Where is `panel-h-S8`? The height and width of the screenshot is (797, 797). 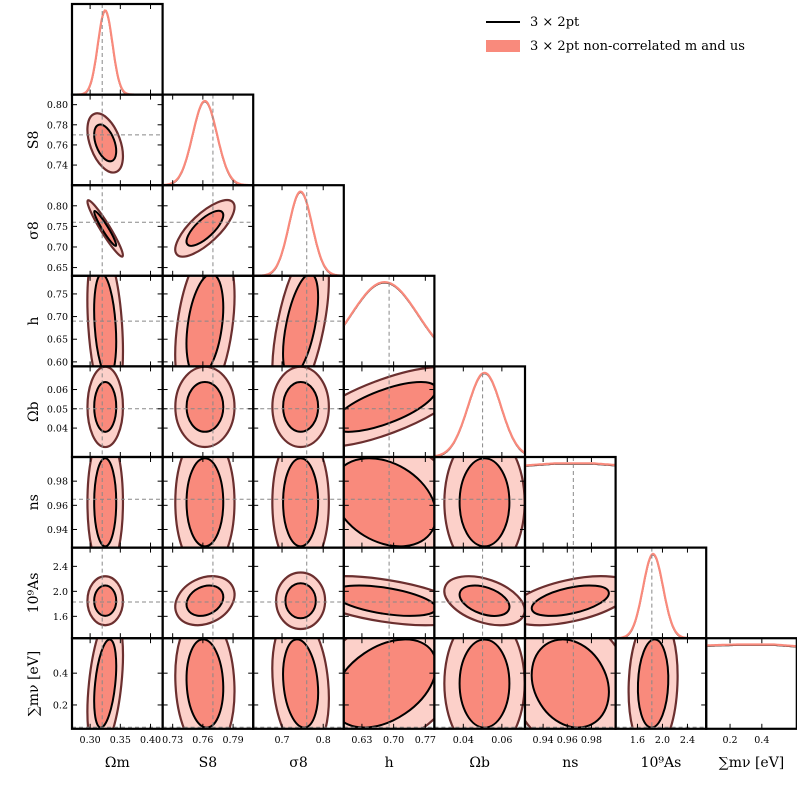 panel-h-S8 is located at coordinates (208, 321).